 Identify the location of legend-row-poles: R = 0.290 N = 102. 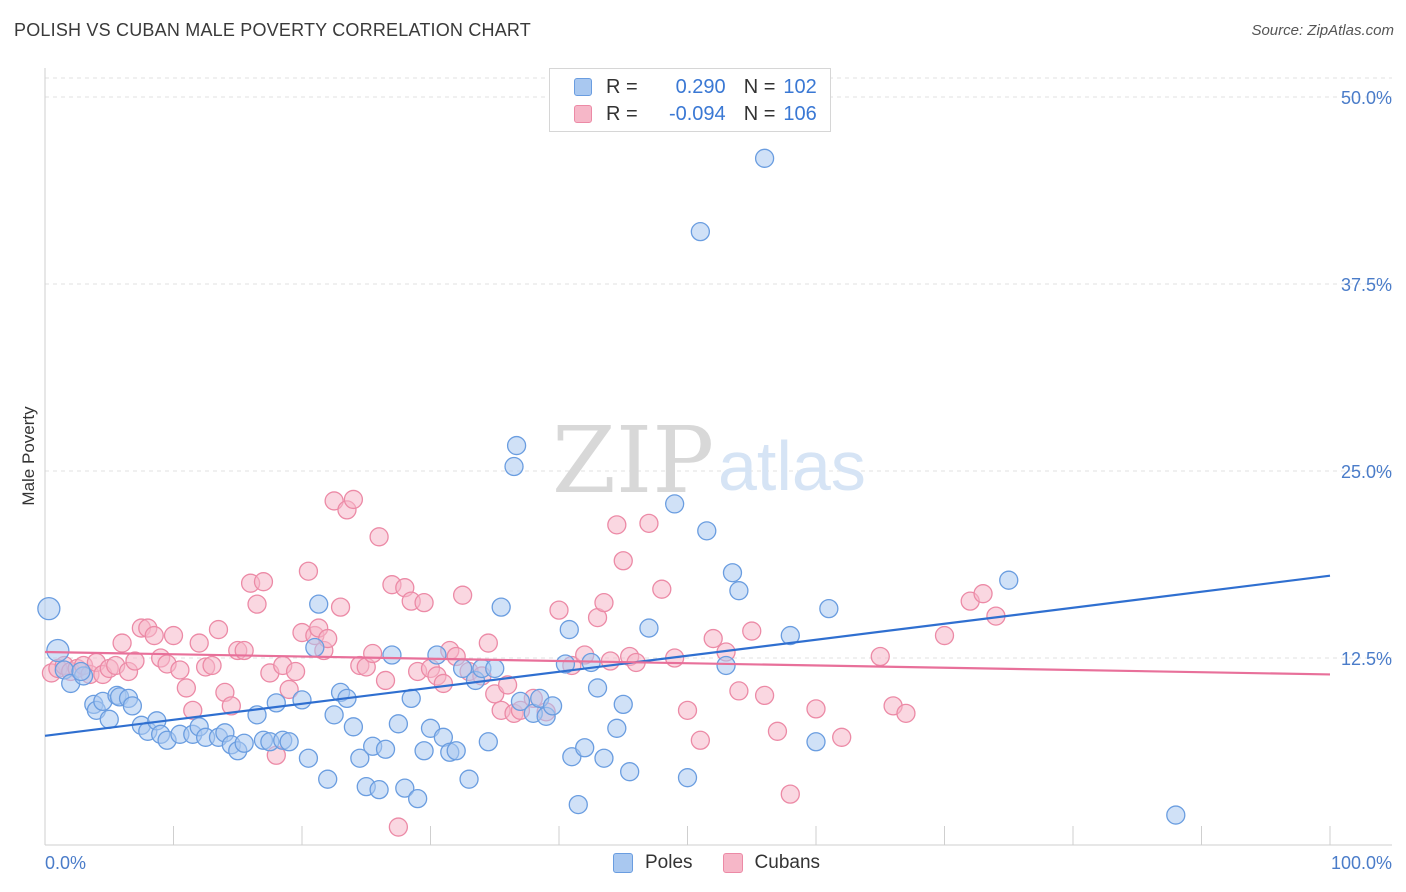
(695, 87).